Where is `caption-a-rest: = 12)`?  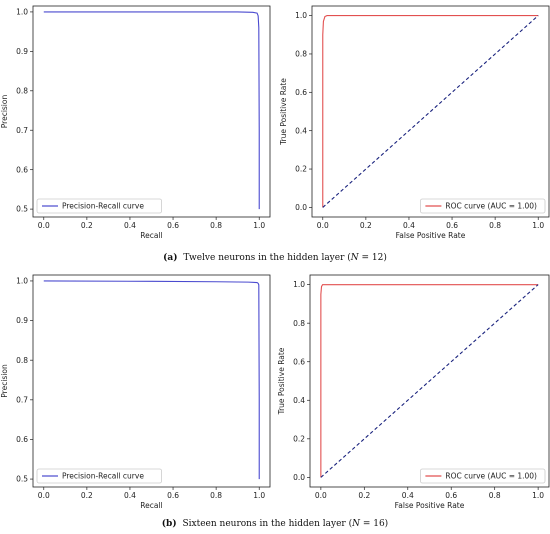
caption-a-rest: = 12) is located at coordinates (373, 257).